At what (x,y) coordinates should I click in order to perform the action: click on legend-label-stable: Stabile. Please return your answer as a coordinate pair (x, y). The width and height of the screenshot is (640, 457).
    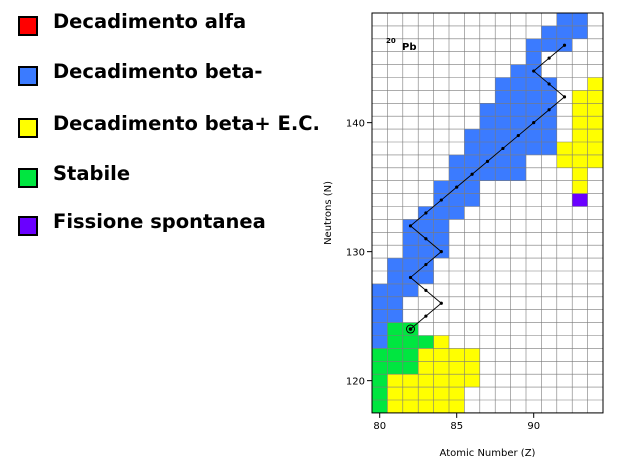
    Looking at the image, I should click on (92, 173).